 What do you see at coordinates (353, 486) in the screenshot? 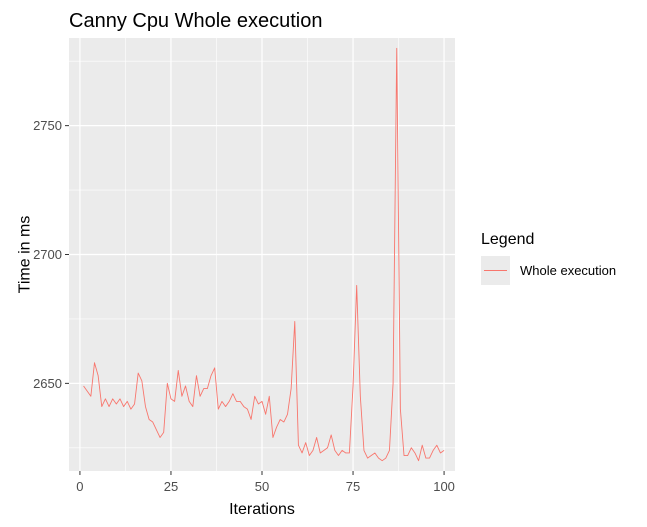
I see `x-tick-label: 75` at bounding box center [353, 486].